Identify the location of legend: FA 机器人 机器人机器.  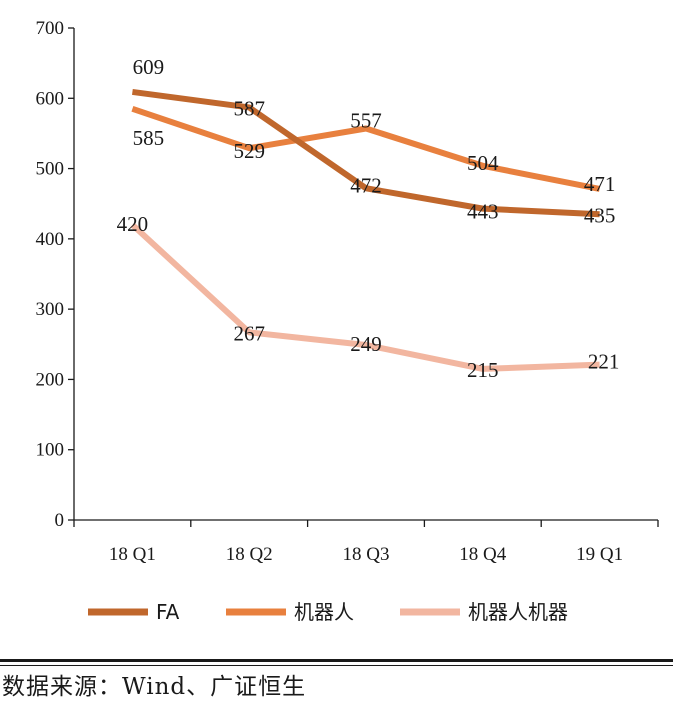
(328, 612).